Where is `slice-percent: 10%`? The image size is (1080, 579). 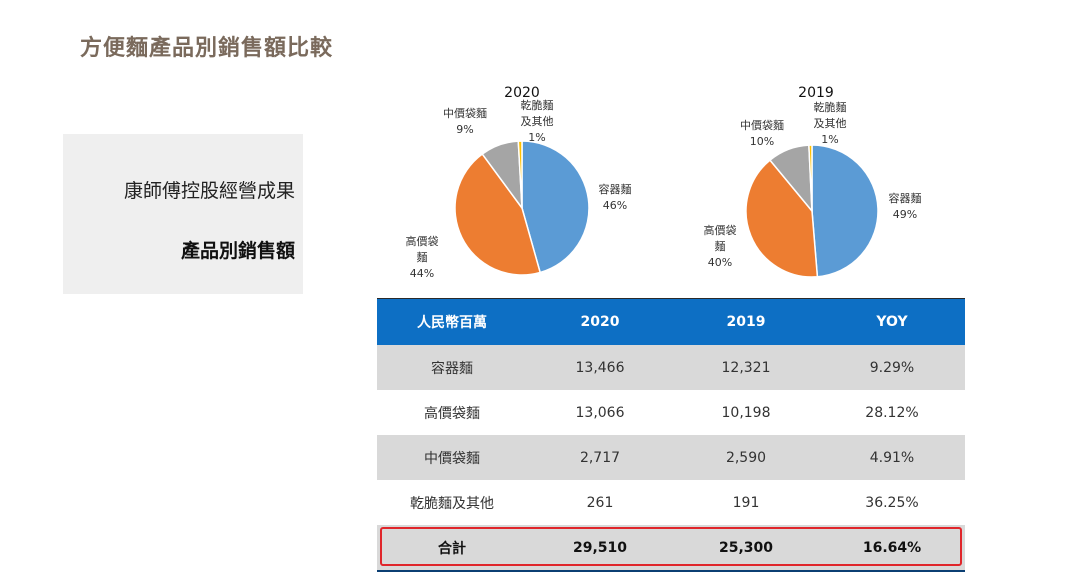
slice-percent: 10% is located at coordinates (762, 141).